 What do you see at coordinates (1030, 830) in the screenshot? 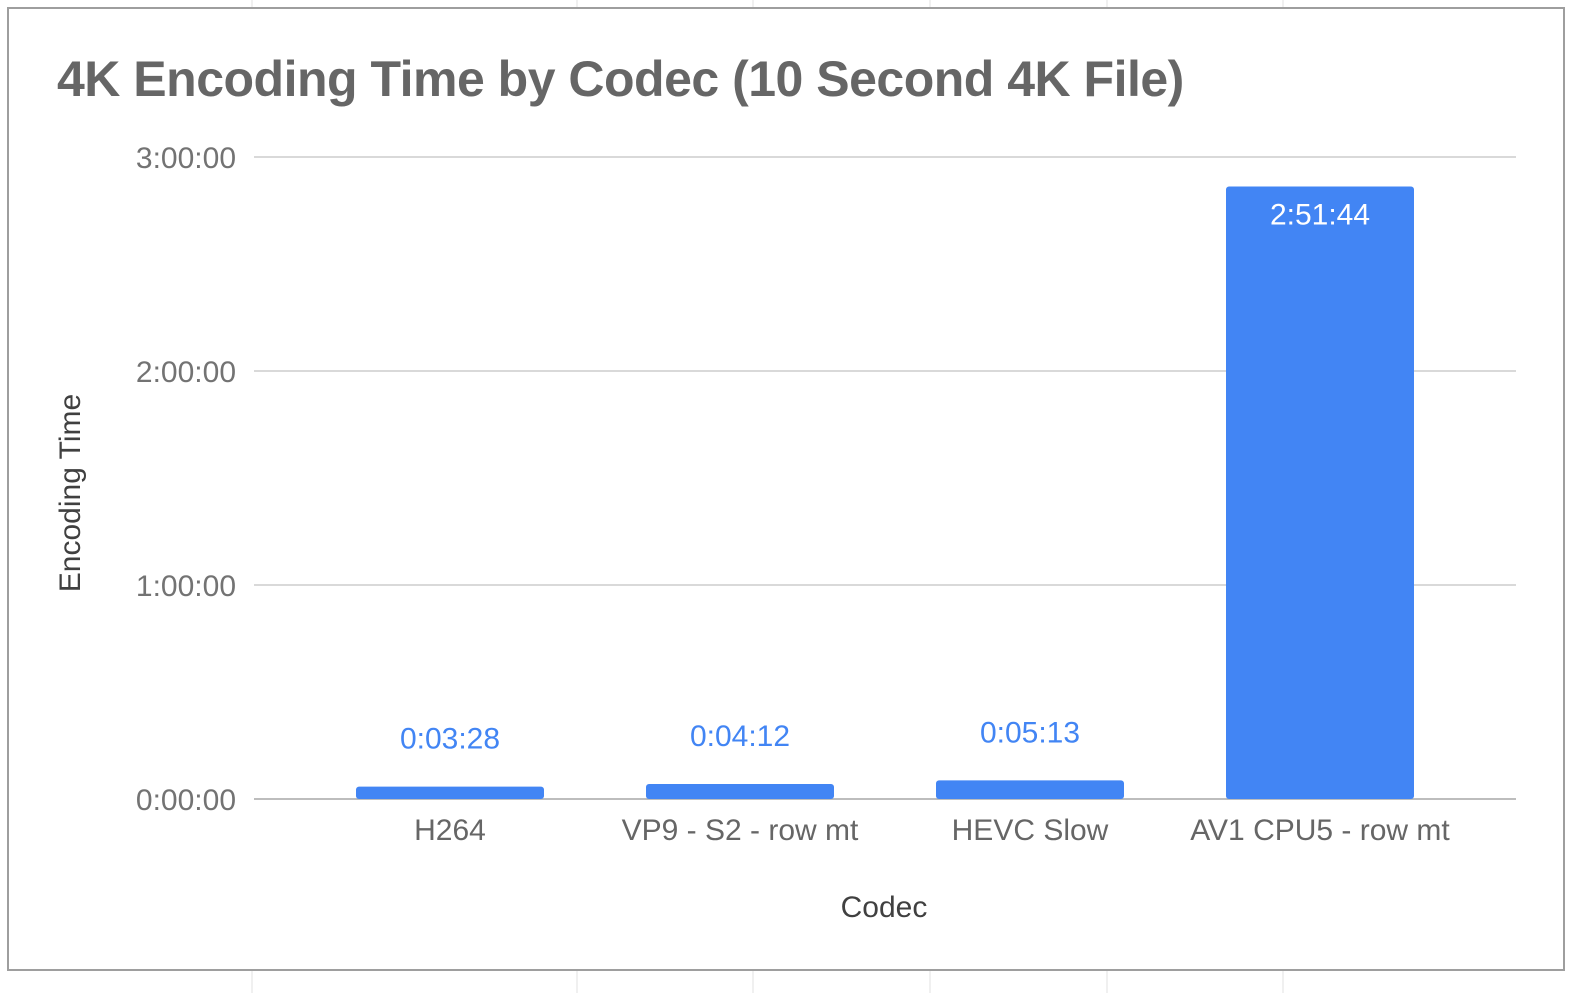
I see `x-tick-label: HEVC Slow` at bounding box center [1030, 830].